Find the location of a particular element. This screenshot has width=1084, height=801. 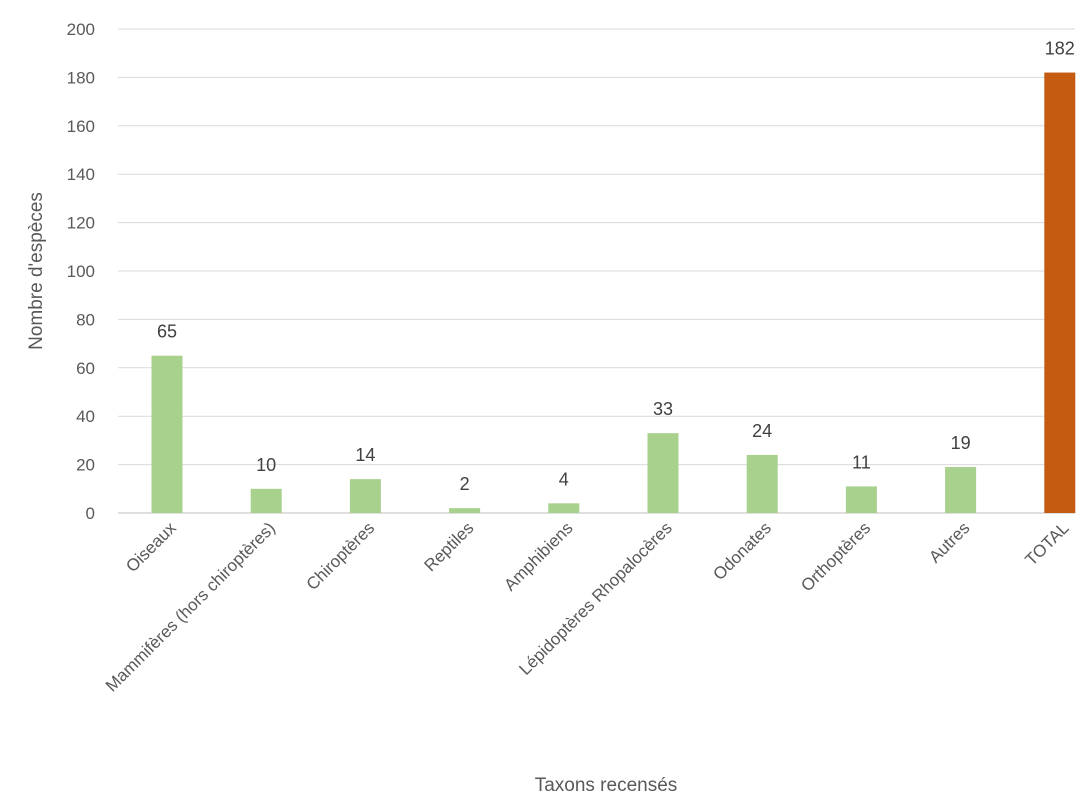

data-label: 24 is located at coordinates (762, 431).